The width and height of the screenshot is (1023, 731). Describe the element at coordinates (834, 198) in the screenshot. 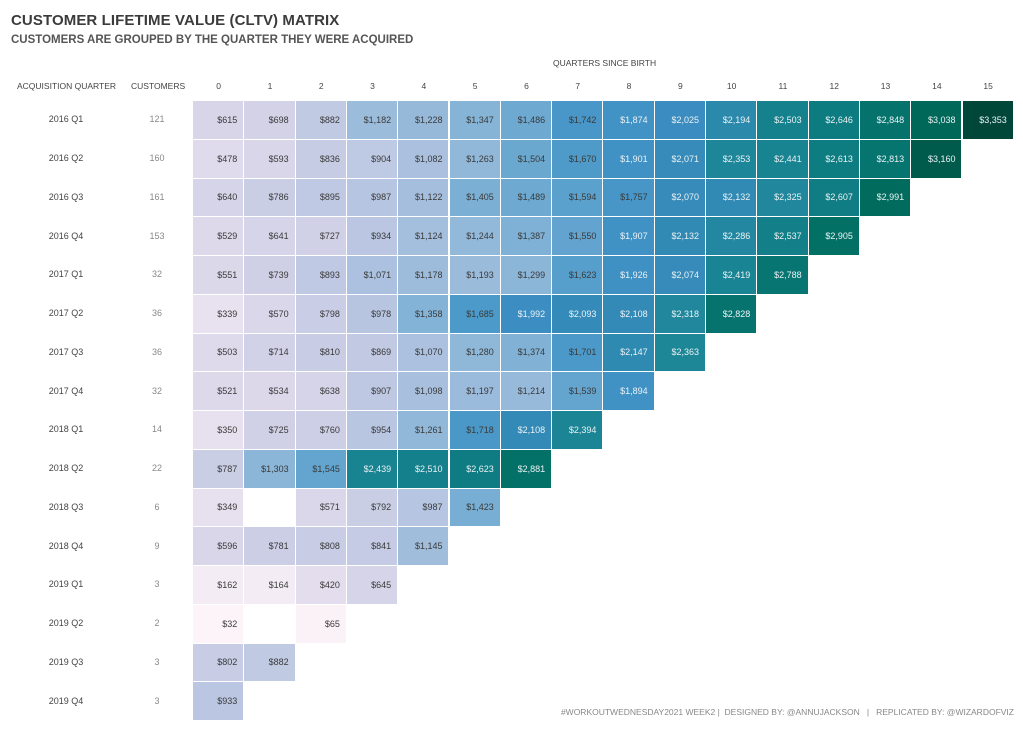

I see `heatmap-cell: $2,607` at that location.